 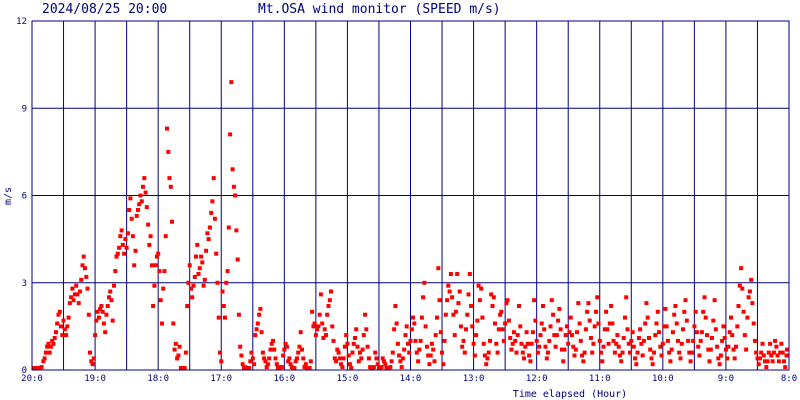 What do you see at coordinates (8, 196) in the screenshot?
I see `y-axis-label: m/s` at bounding box center [8, 196].